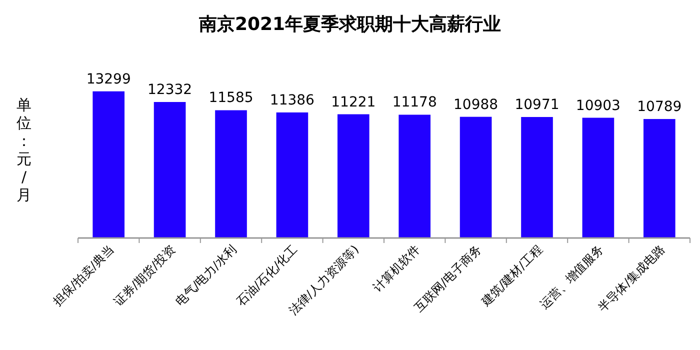  Describe the element at coordinates (350, 24) in the screenshot. I see `chart-title: 南京2021年夏季求职期十大高薪行业` at that location.